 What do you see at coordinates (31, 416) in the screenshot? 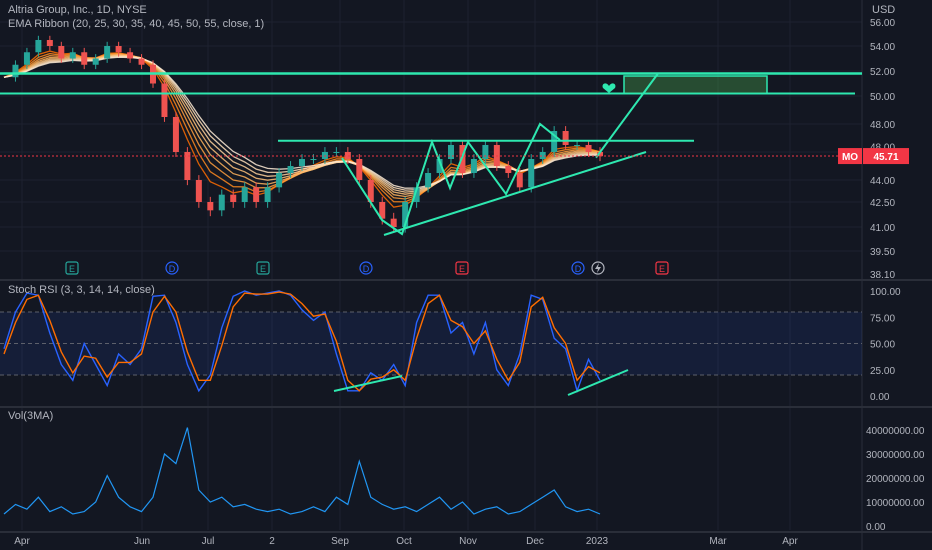
I see `volume-legend: Vol(3MA)` at bounding box center [31, 416].